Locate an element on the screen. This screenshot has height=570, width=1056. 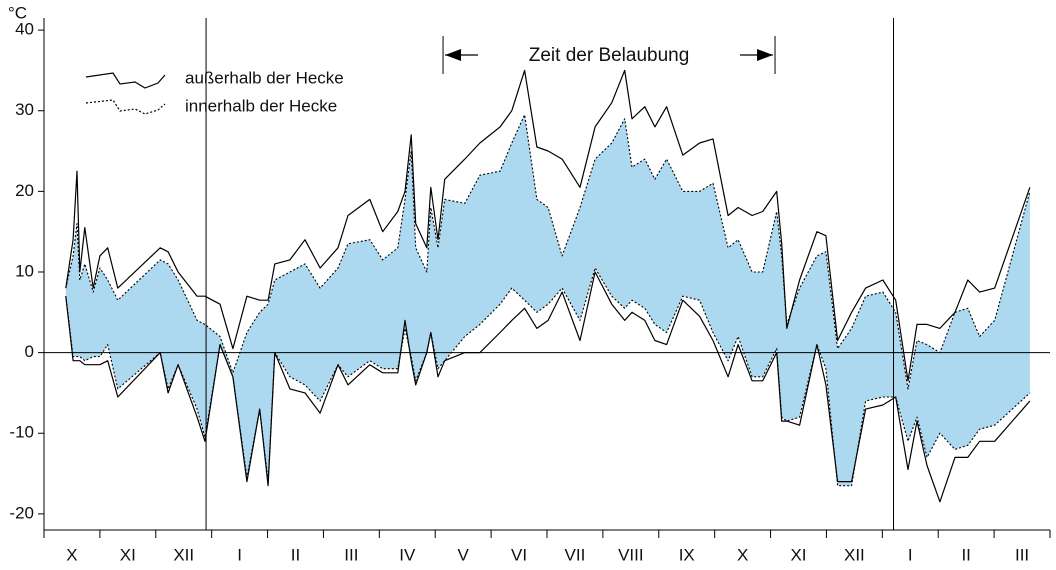
x-tick-label: IX is located at coordinates (687, 554).